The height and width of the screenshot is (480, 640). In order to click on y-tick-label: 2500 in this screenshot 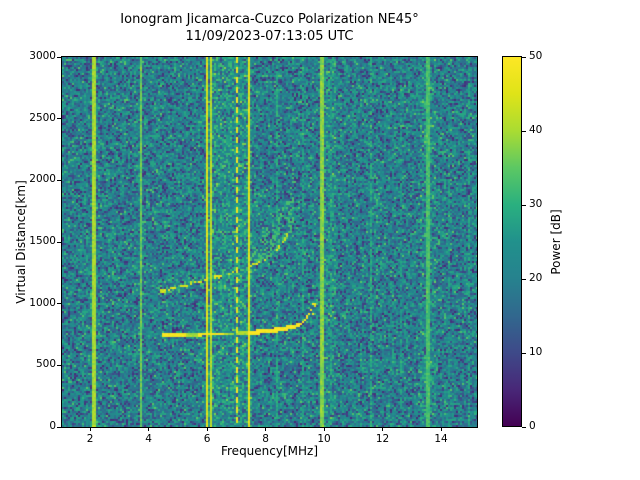, I will do `click(42, 117)`.